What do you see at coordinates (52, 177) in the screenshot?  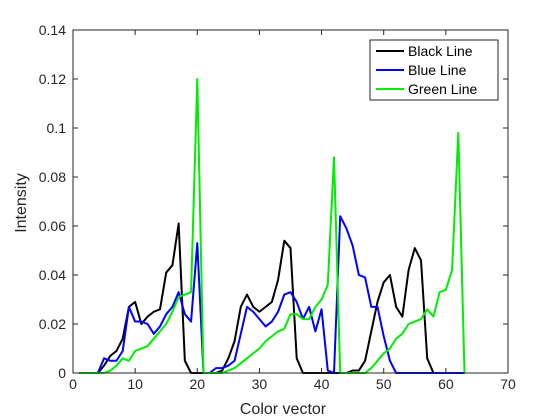 I see `y-tick-label: 0.08` at bounding box center [52, 177].